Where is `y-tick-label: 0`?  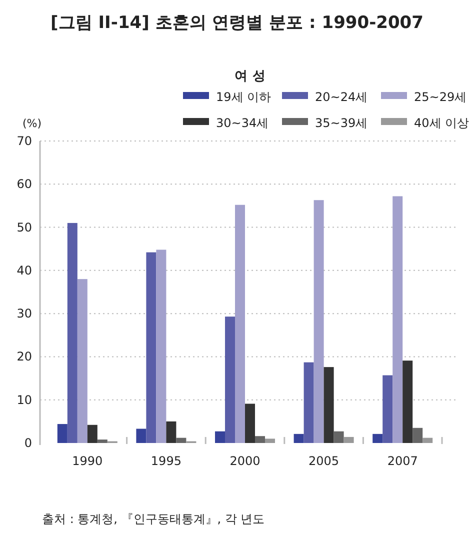
y-tick-label: 0 is located at coordinates (28, 443).